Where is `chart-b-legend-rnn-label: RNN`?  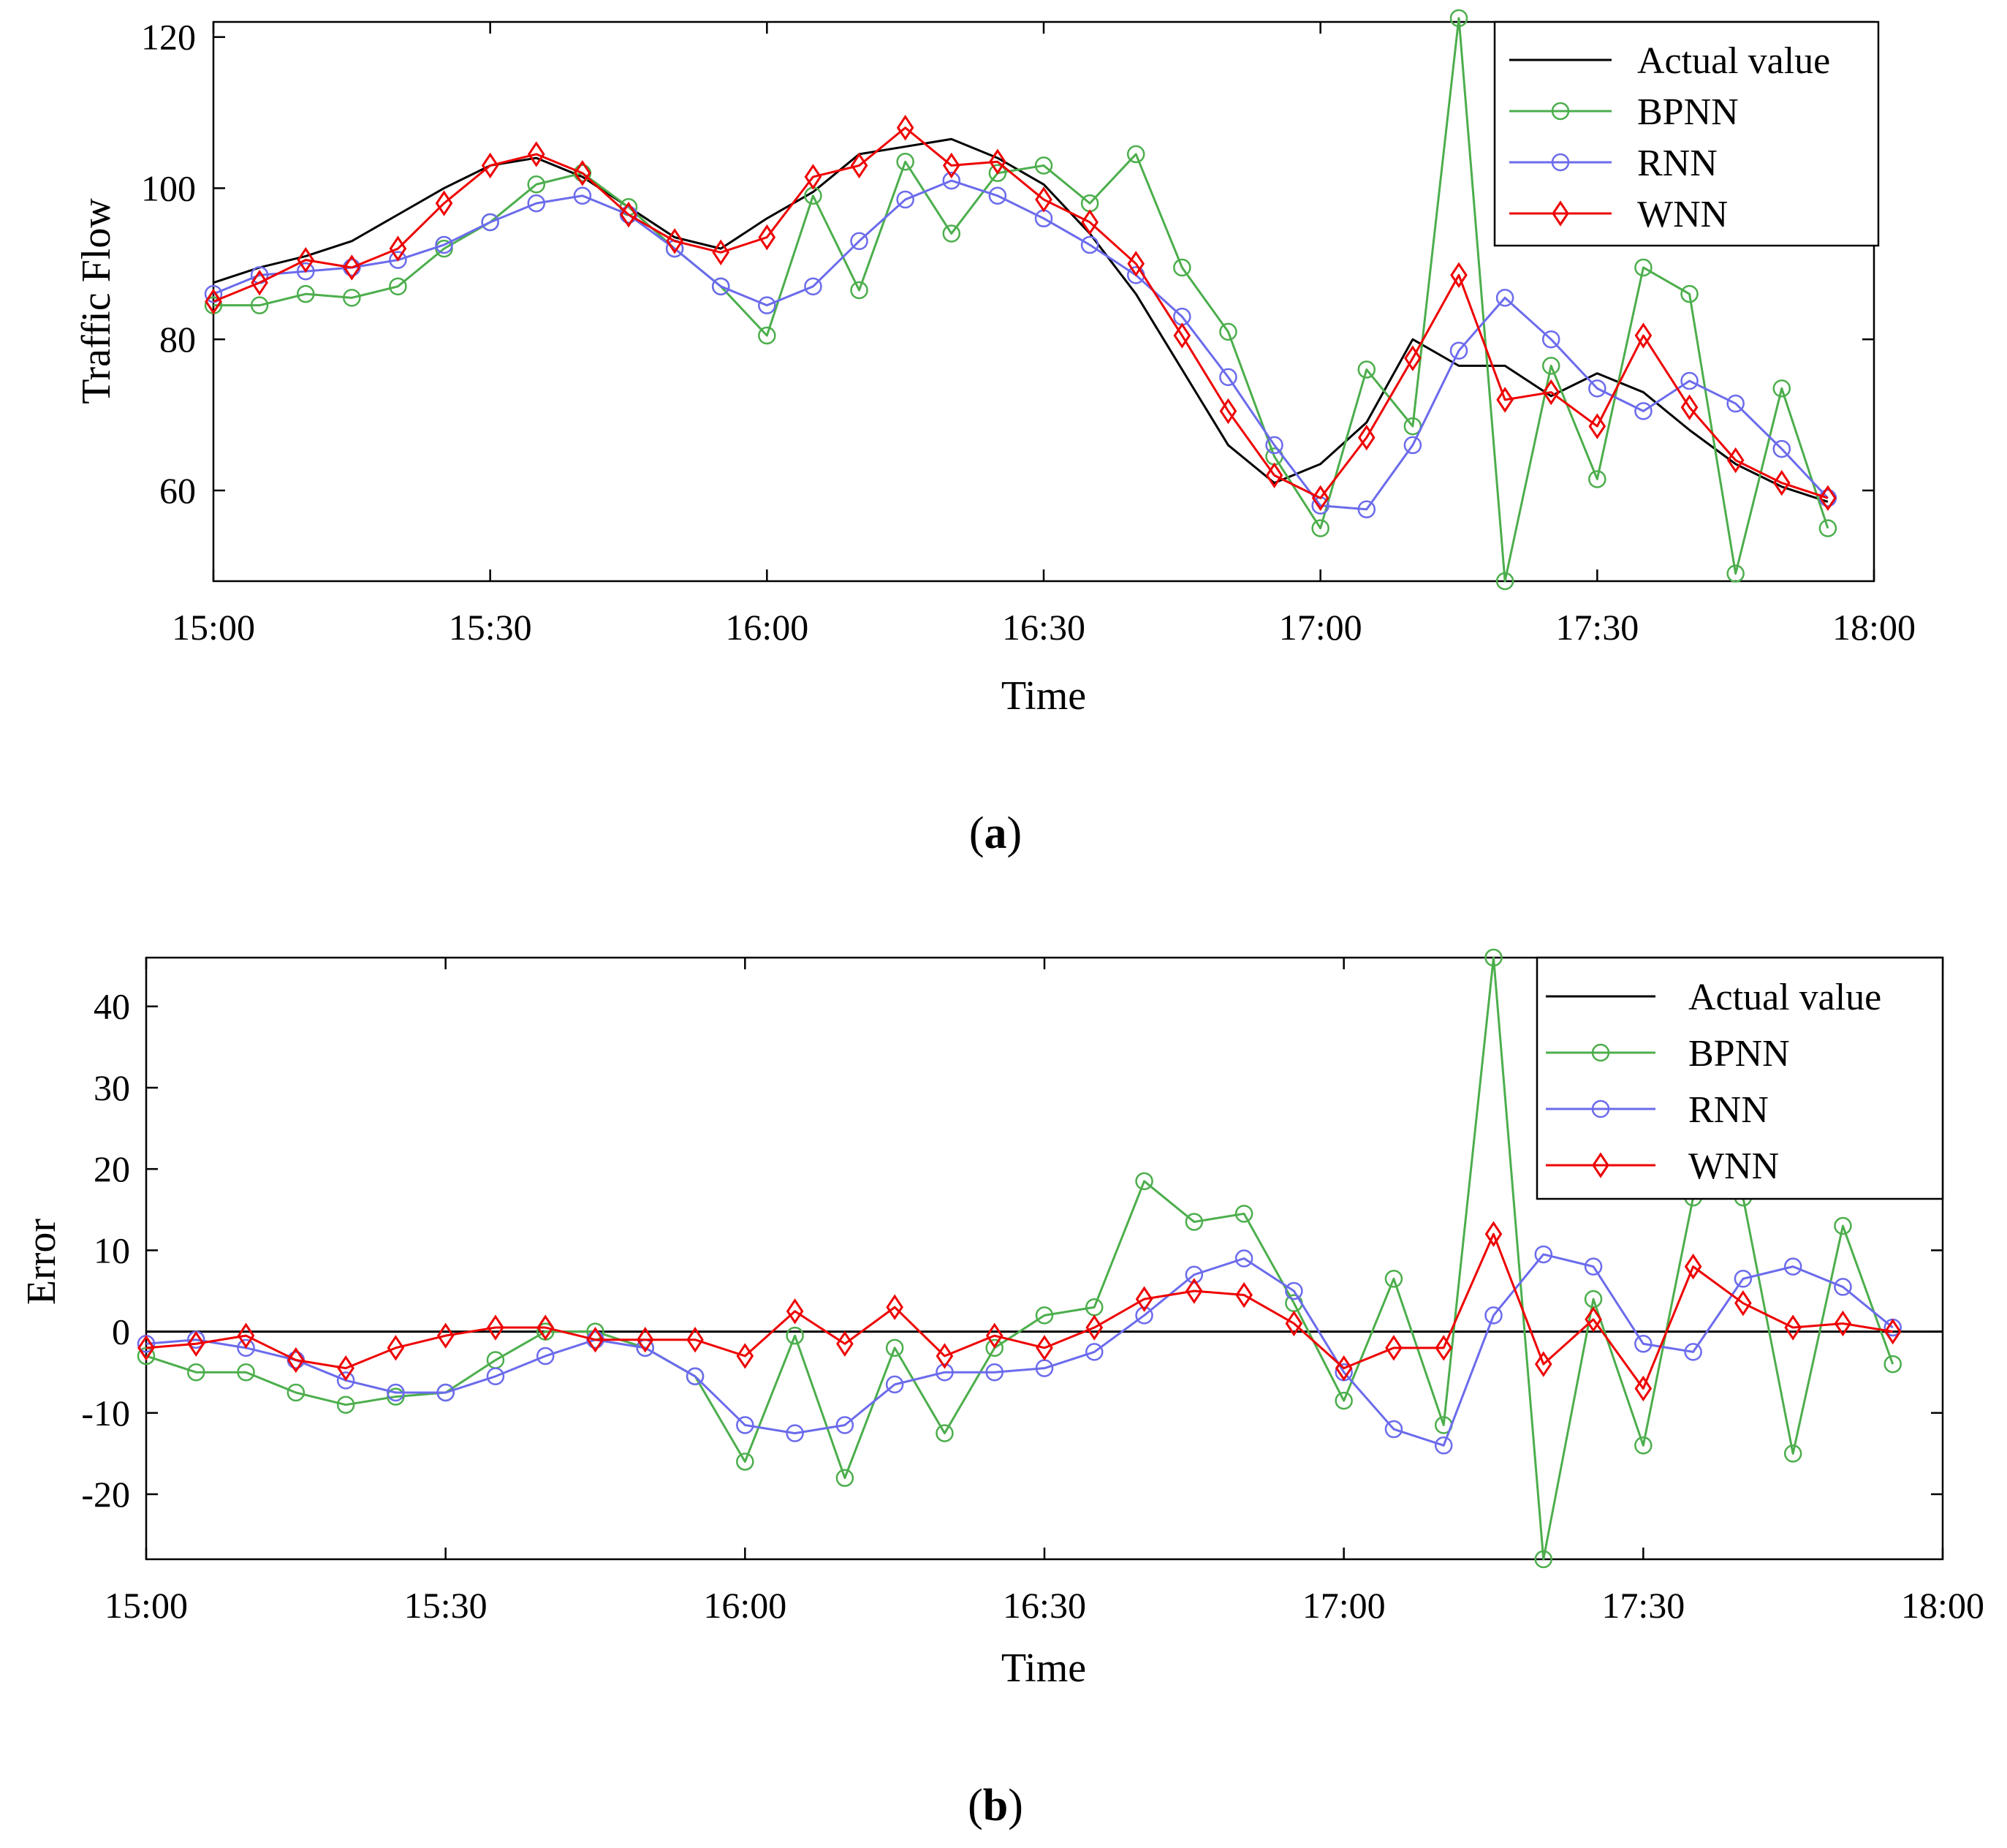
chart-b-legend-rnn-label: RNN is located at coordinates (1729, 1110).